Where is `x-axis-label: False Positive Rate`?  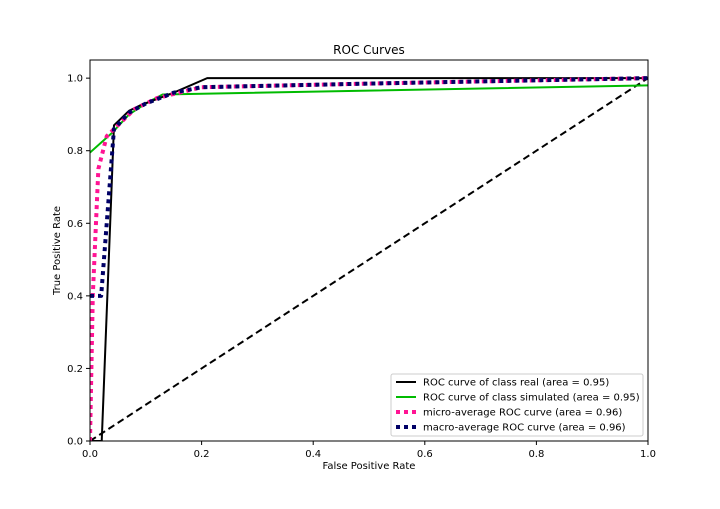
x-axis-label: False Positive Rate is located at coordinates (369, 466).